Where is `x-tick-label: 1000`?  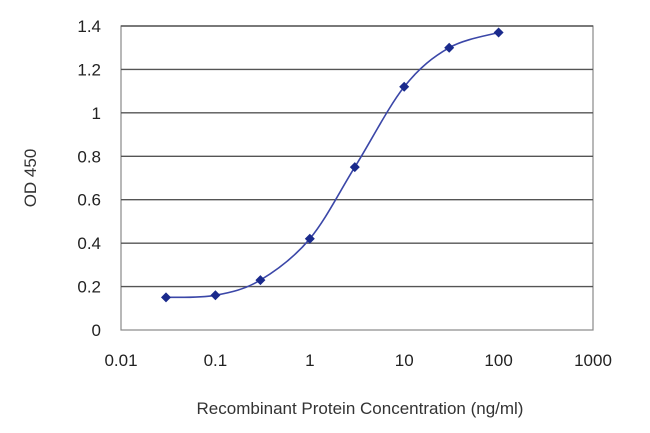 x-tick-label: 1000 is located at coordinates (593, 360).